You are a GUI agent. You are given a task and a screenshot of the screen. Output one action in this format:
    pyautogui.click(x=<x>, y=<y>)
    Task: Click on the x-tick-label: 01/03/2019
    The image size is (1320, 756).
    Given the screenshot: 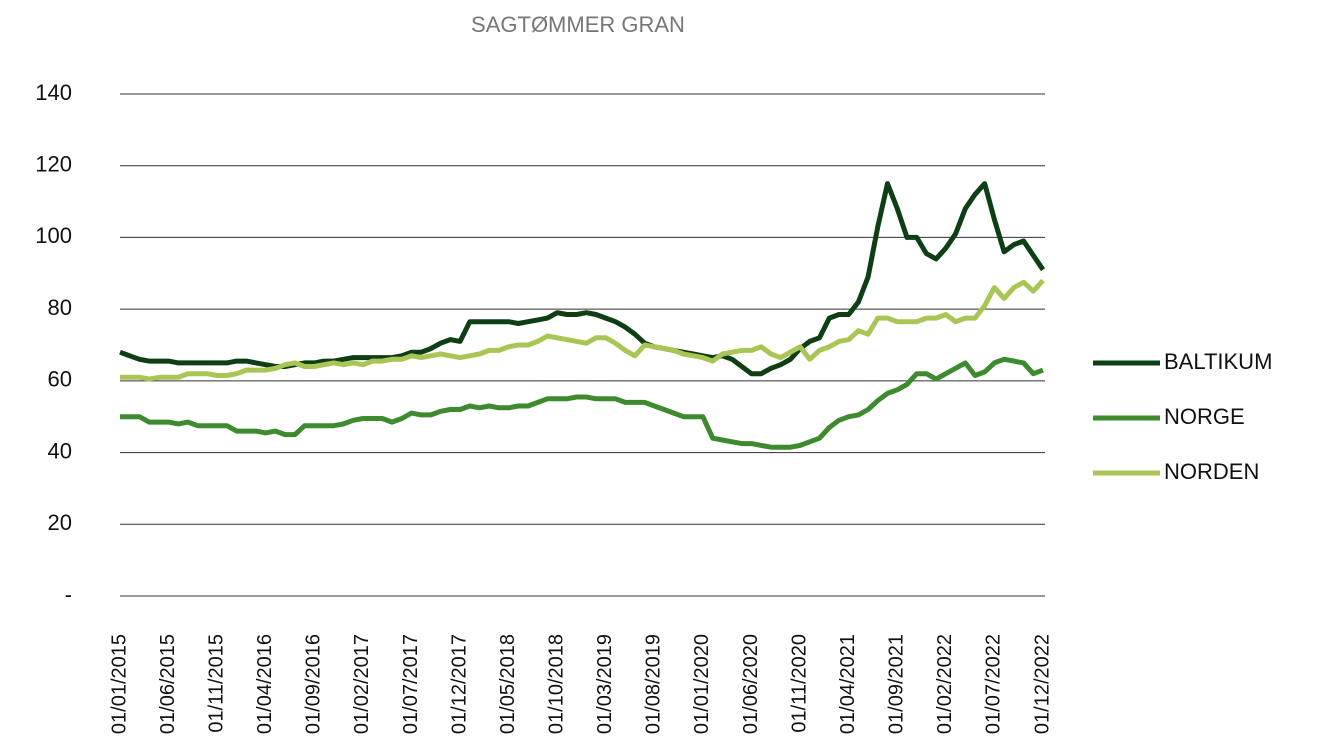 What is the action you would take?
    pyautogui.click(x=605, y=684)
    